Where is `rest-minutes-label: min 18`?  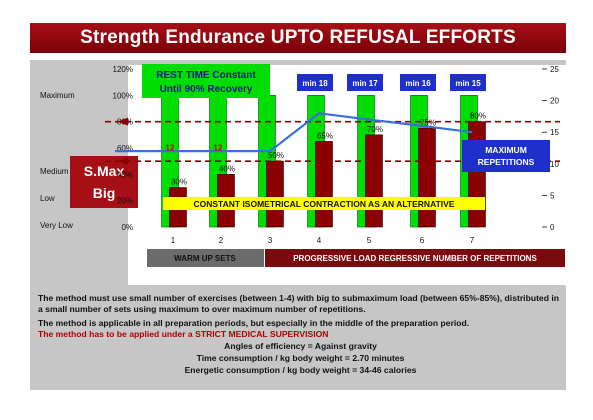 rest-minutes-label: min 18 is located at coordinates (315, 83).